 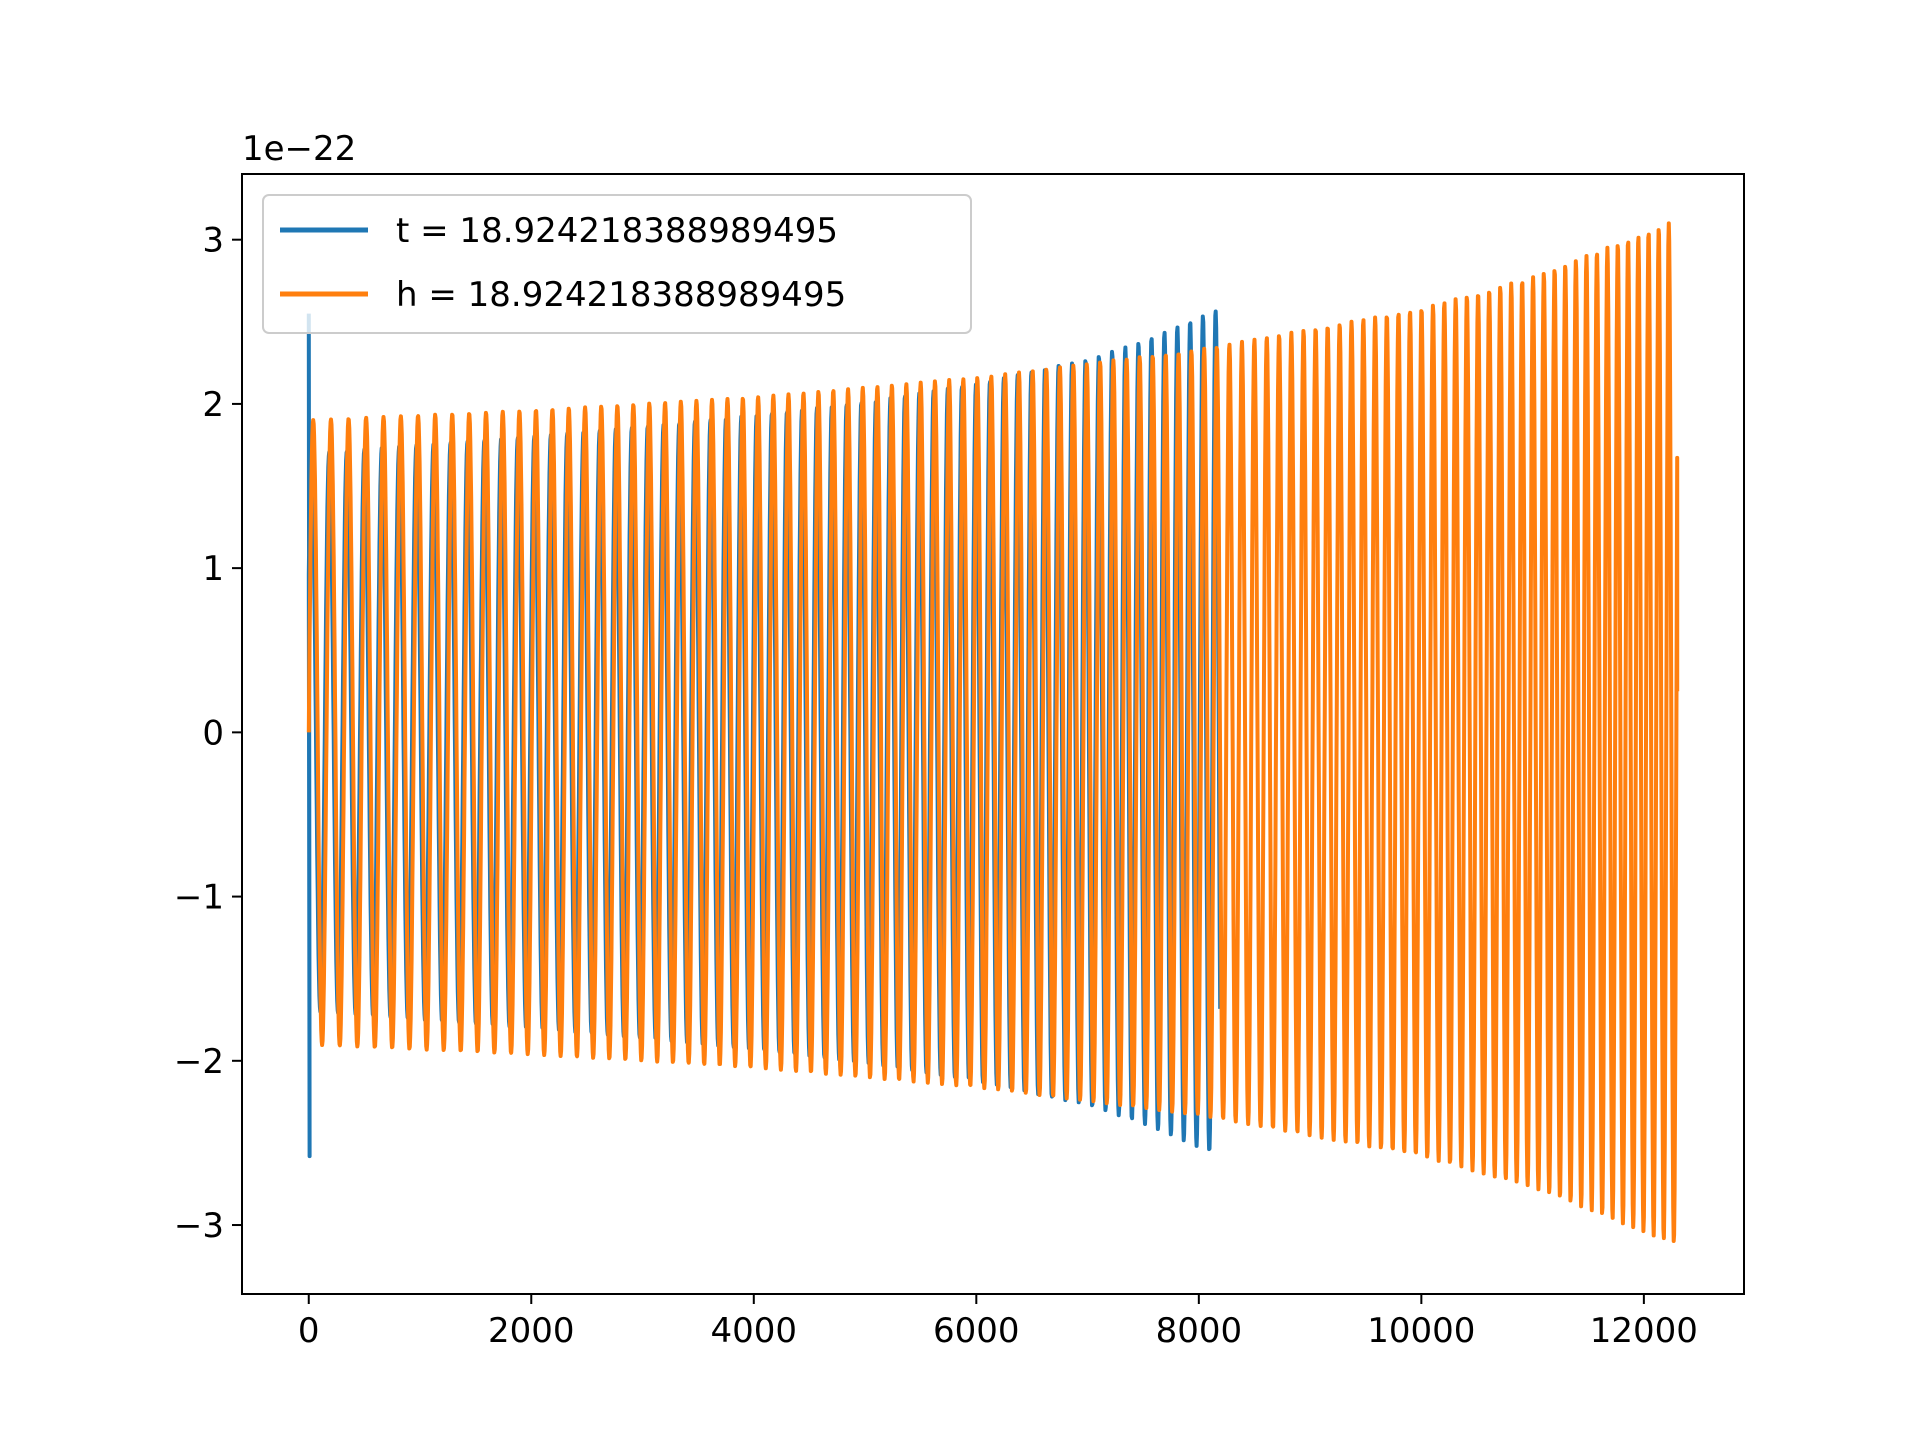 I want to click on x-tick-label: 4000, so click(x=754, y=1331).